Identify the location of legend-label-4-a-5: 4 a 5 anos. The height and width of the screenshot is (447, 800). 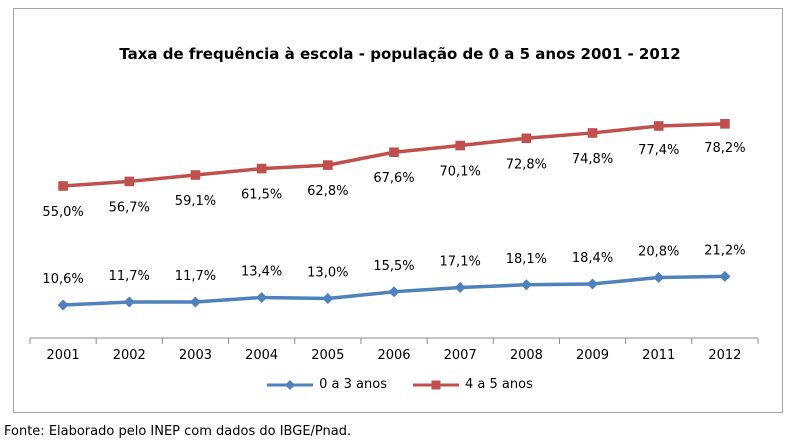
(499, 384).